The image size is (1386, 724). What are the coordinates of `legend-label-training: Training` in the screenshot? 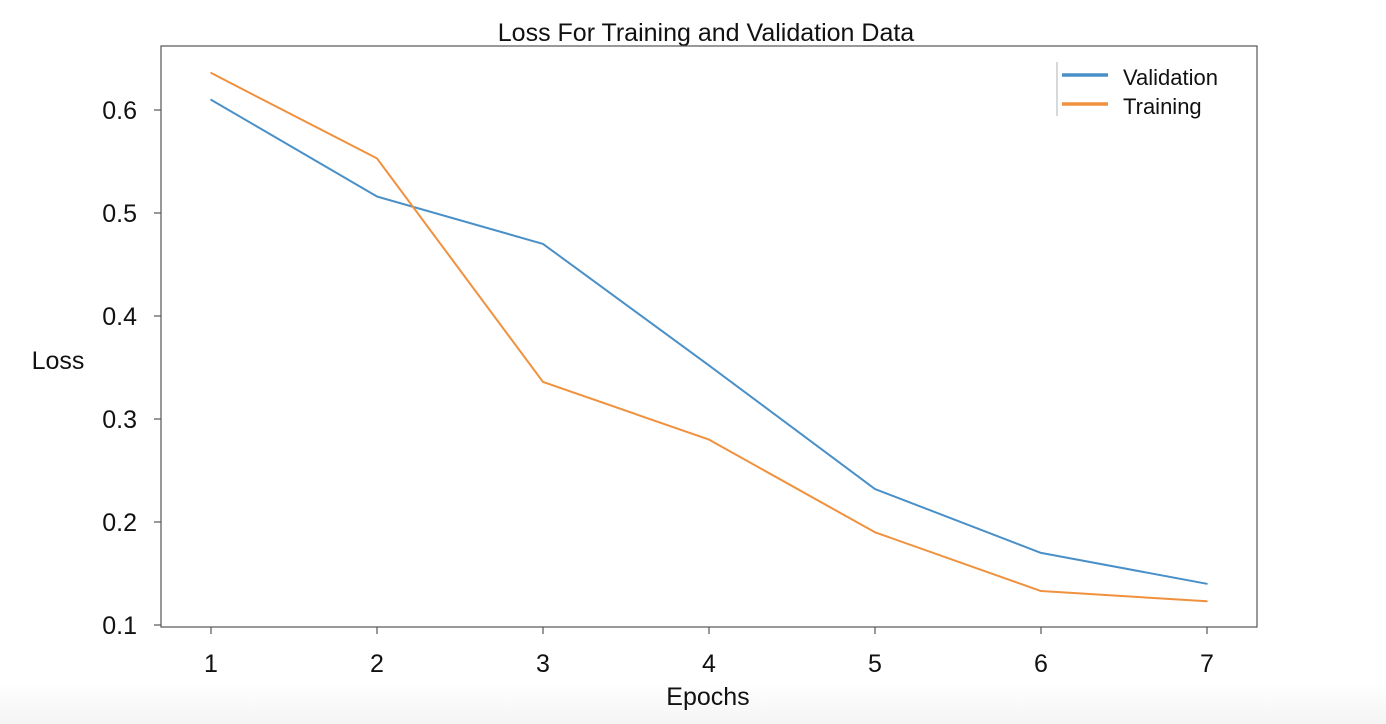 It's located at (1162, 106).